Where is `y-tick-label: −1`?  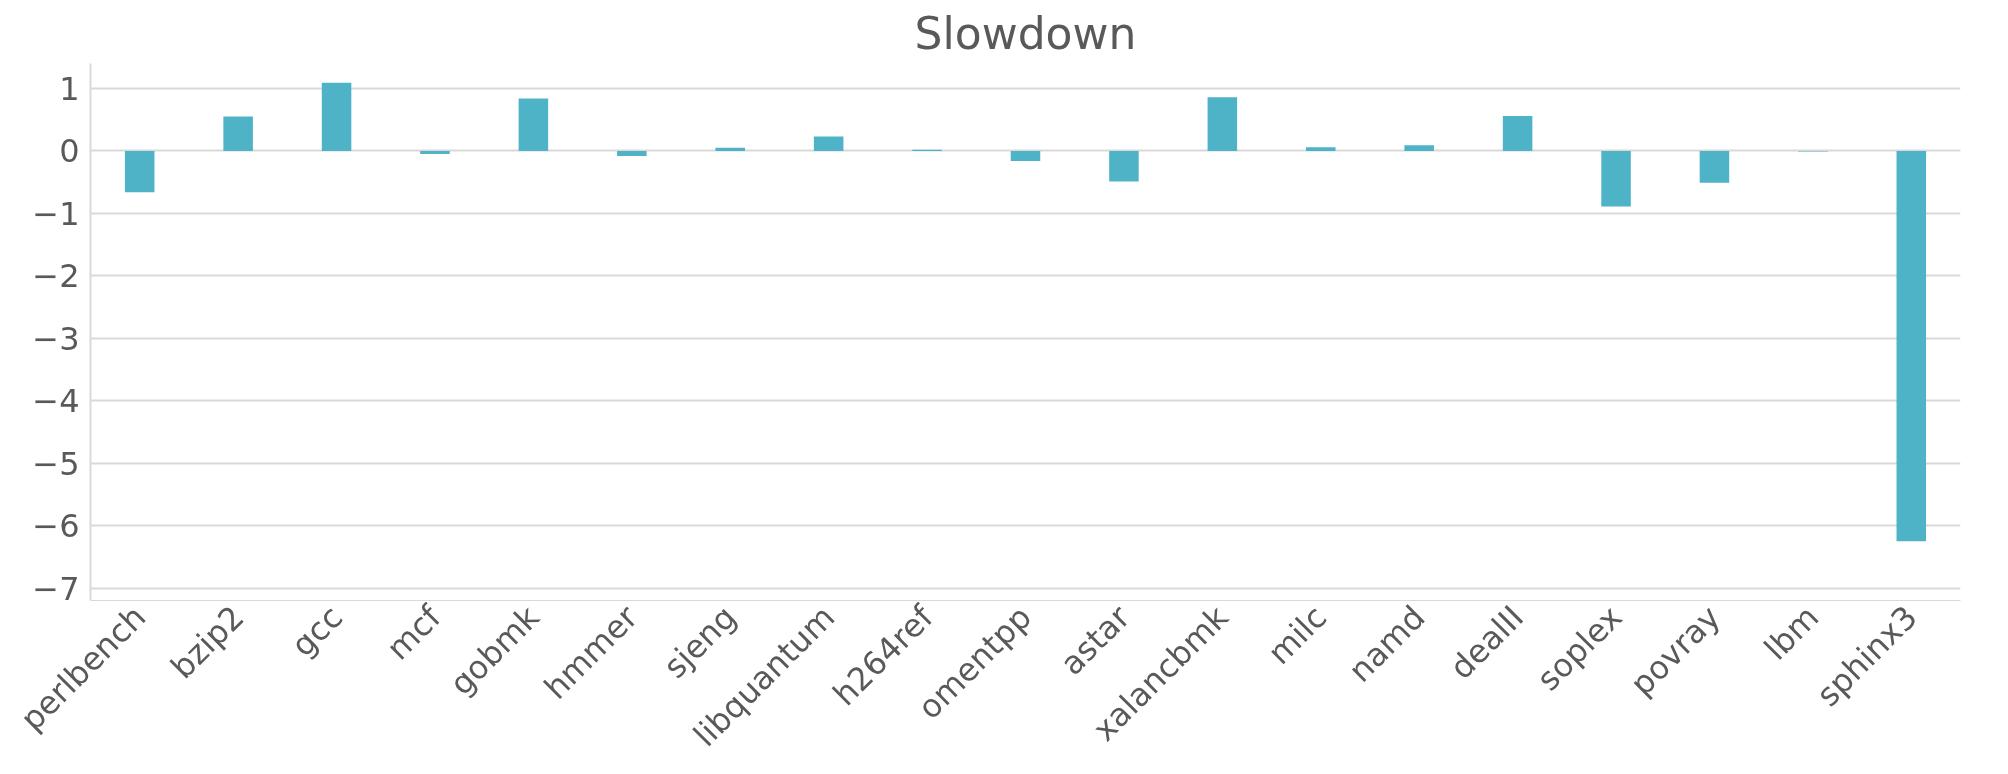
y-tick-label: −1 is located at coordinates (56, 213).